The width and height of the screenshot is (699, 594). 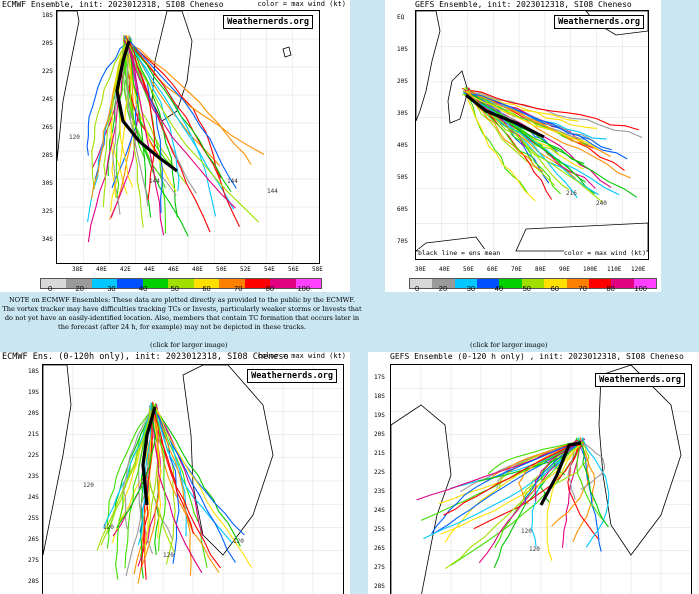 What do you see at coordinates (590, 269) in the screenshot?
I see `lon-label: 100E` at bounding box center [590, 269].